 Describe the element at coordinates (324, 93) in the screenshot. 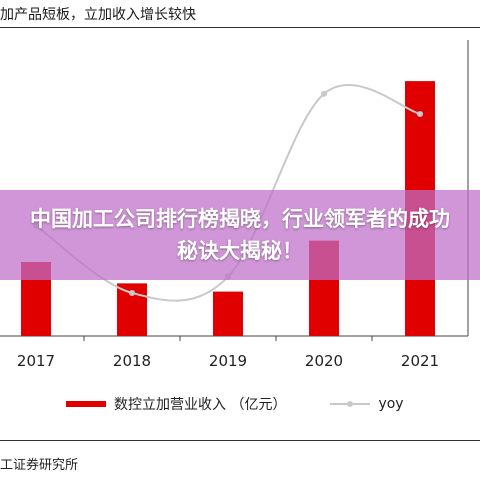

I see `yoy-point-2020` at that location.